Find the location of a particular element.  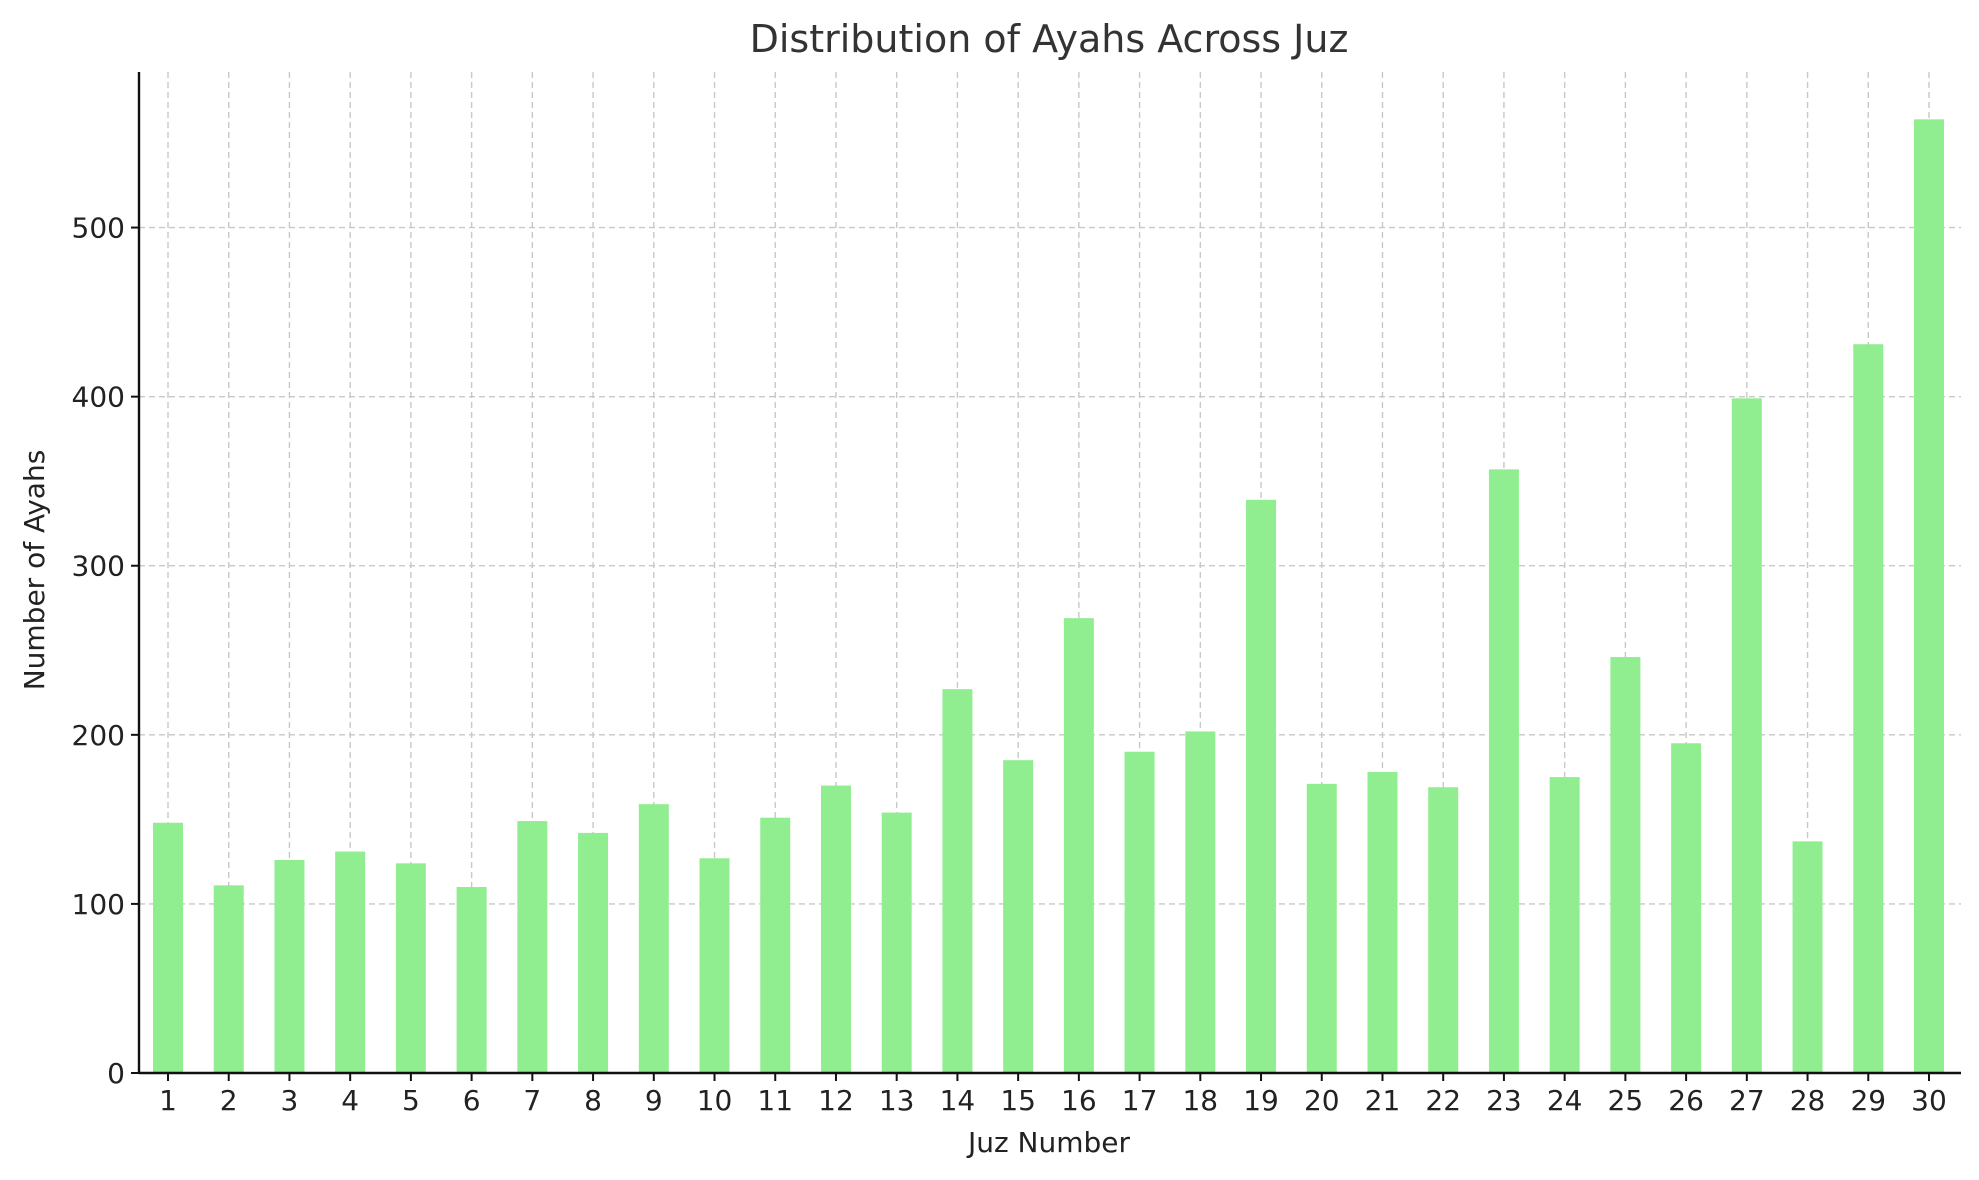

x-tick-label: 18 is located at coordinates (1200, 1100).